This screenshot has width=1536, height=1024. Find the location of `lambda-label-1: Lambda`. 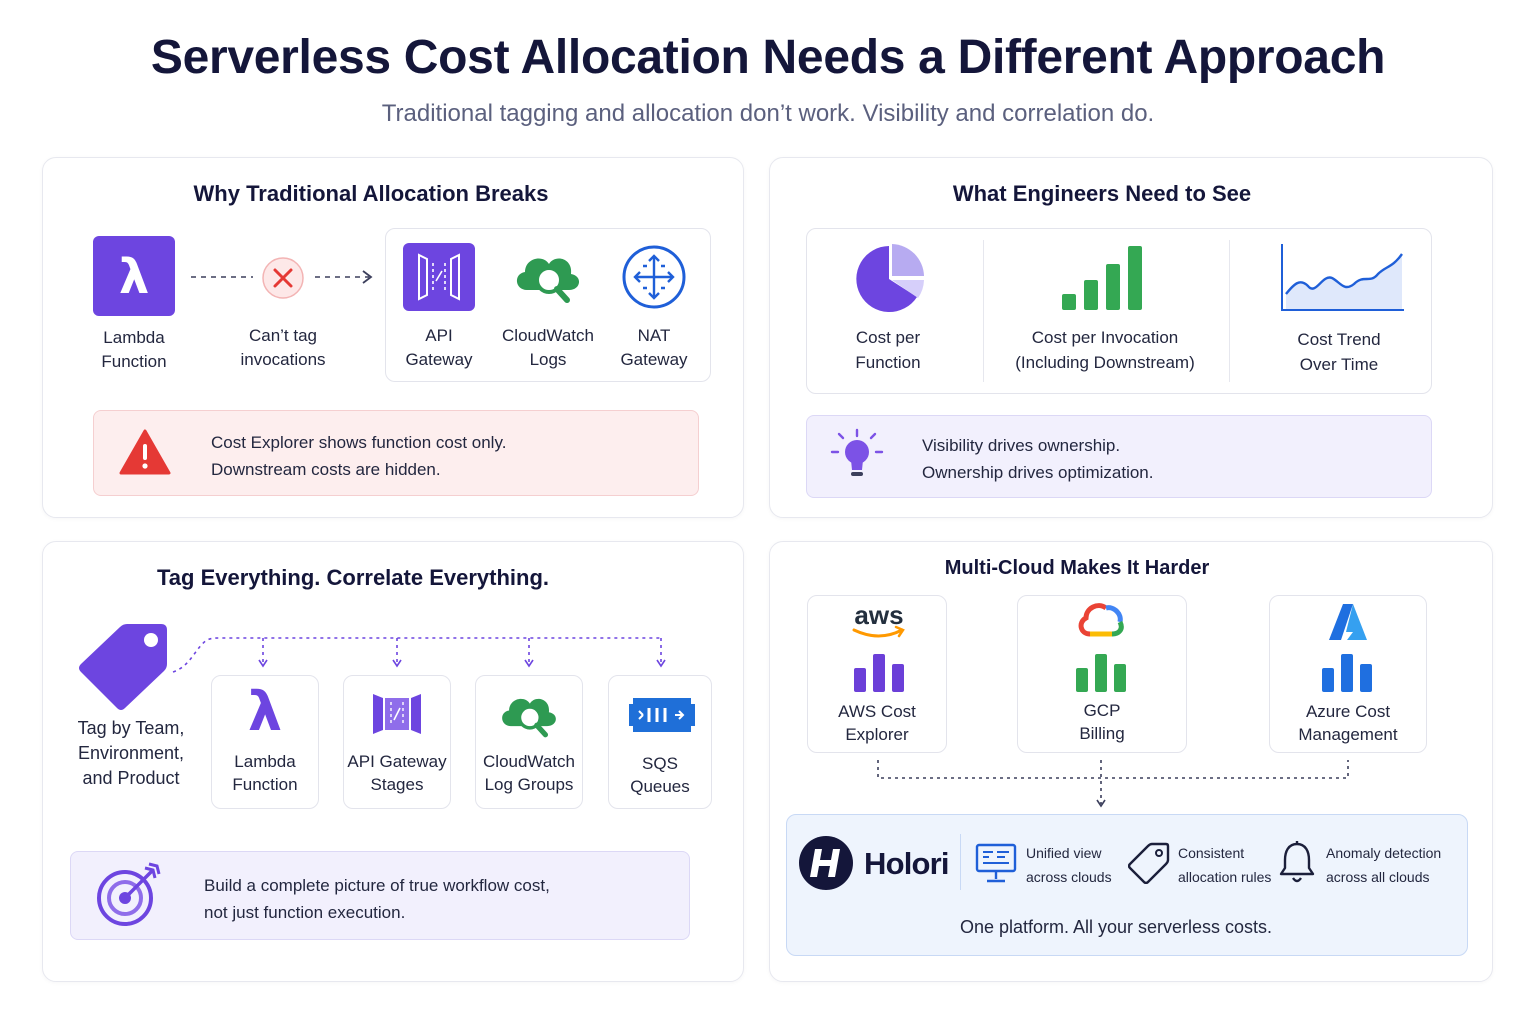

lambda-label-1: Lambda is located at coordinates (134, 337).